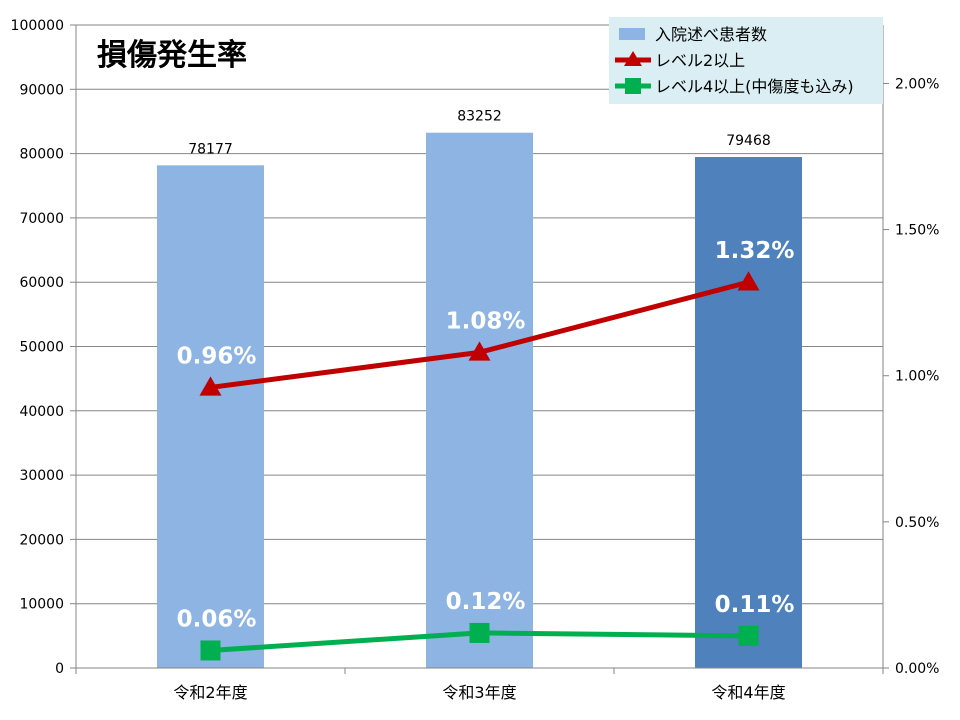 Image resolution: width=960 pixels, height=720 pixels. I want to click on legend-box, so click(746, 60).